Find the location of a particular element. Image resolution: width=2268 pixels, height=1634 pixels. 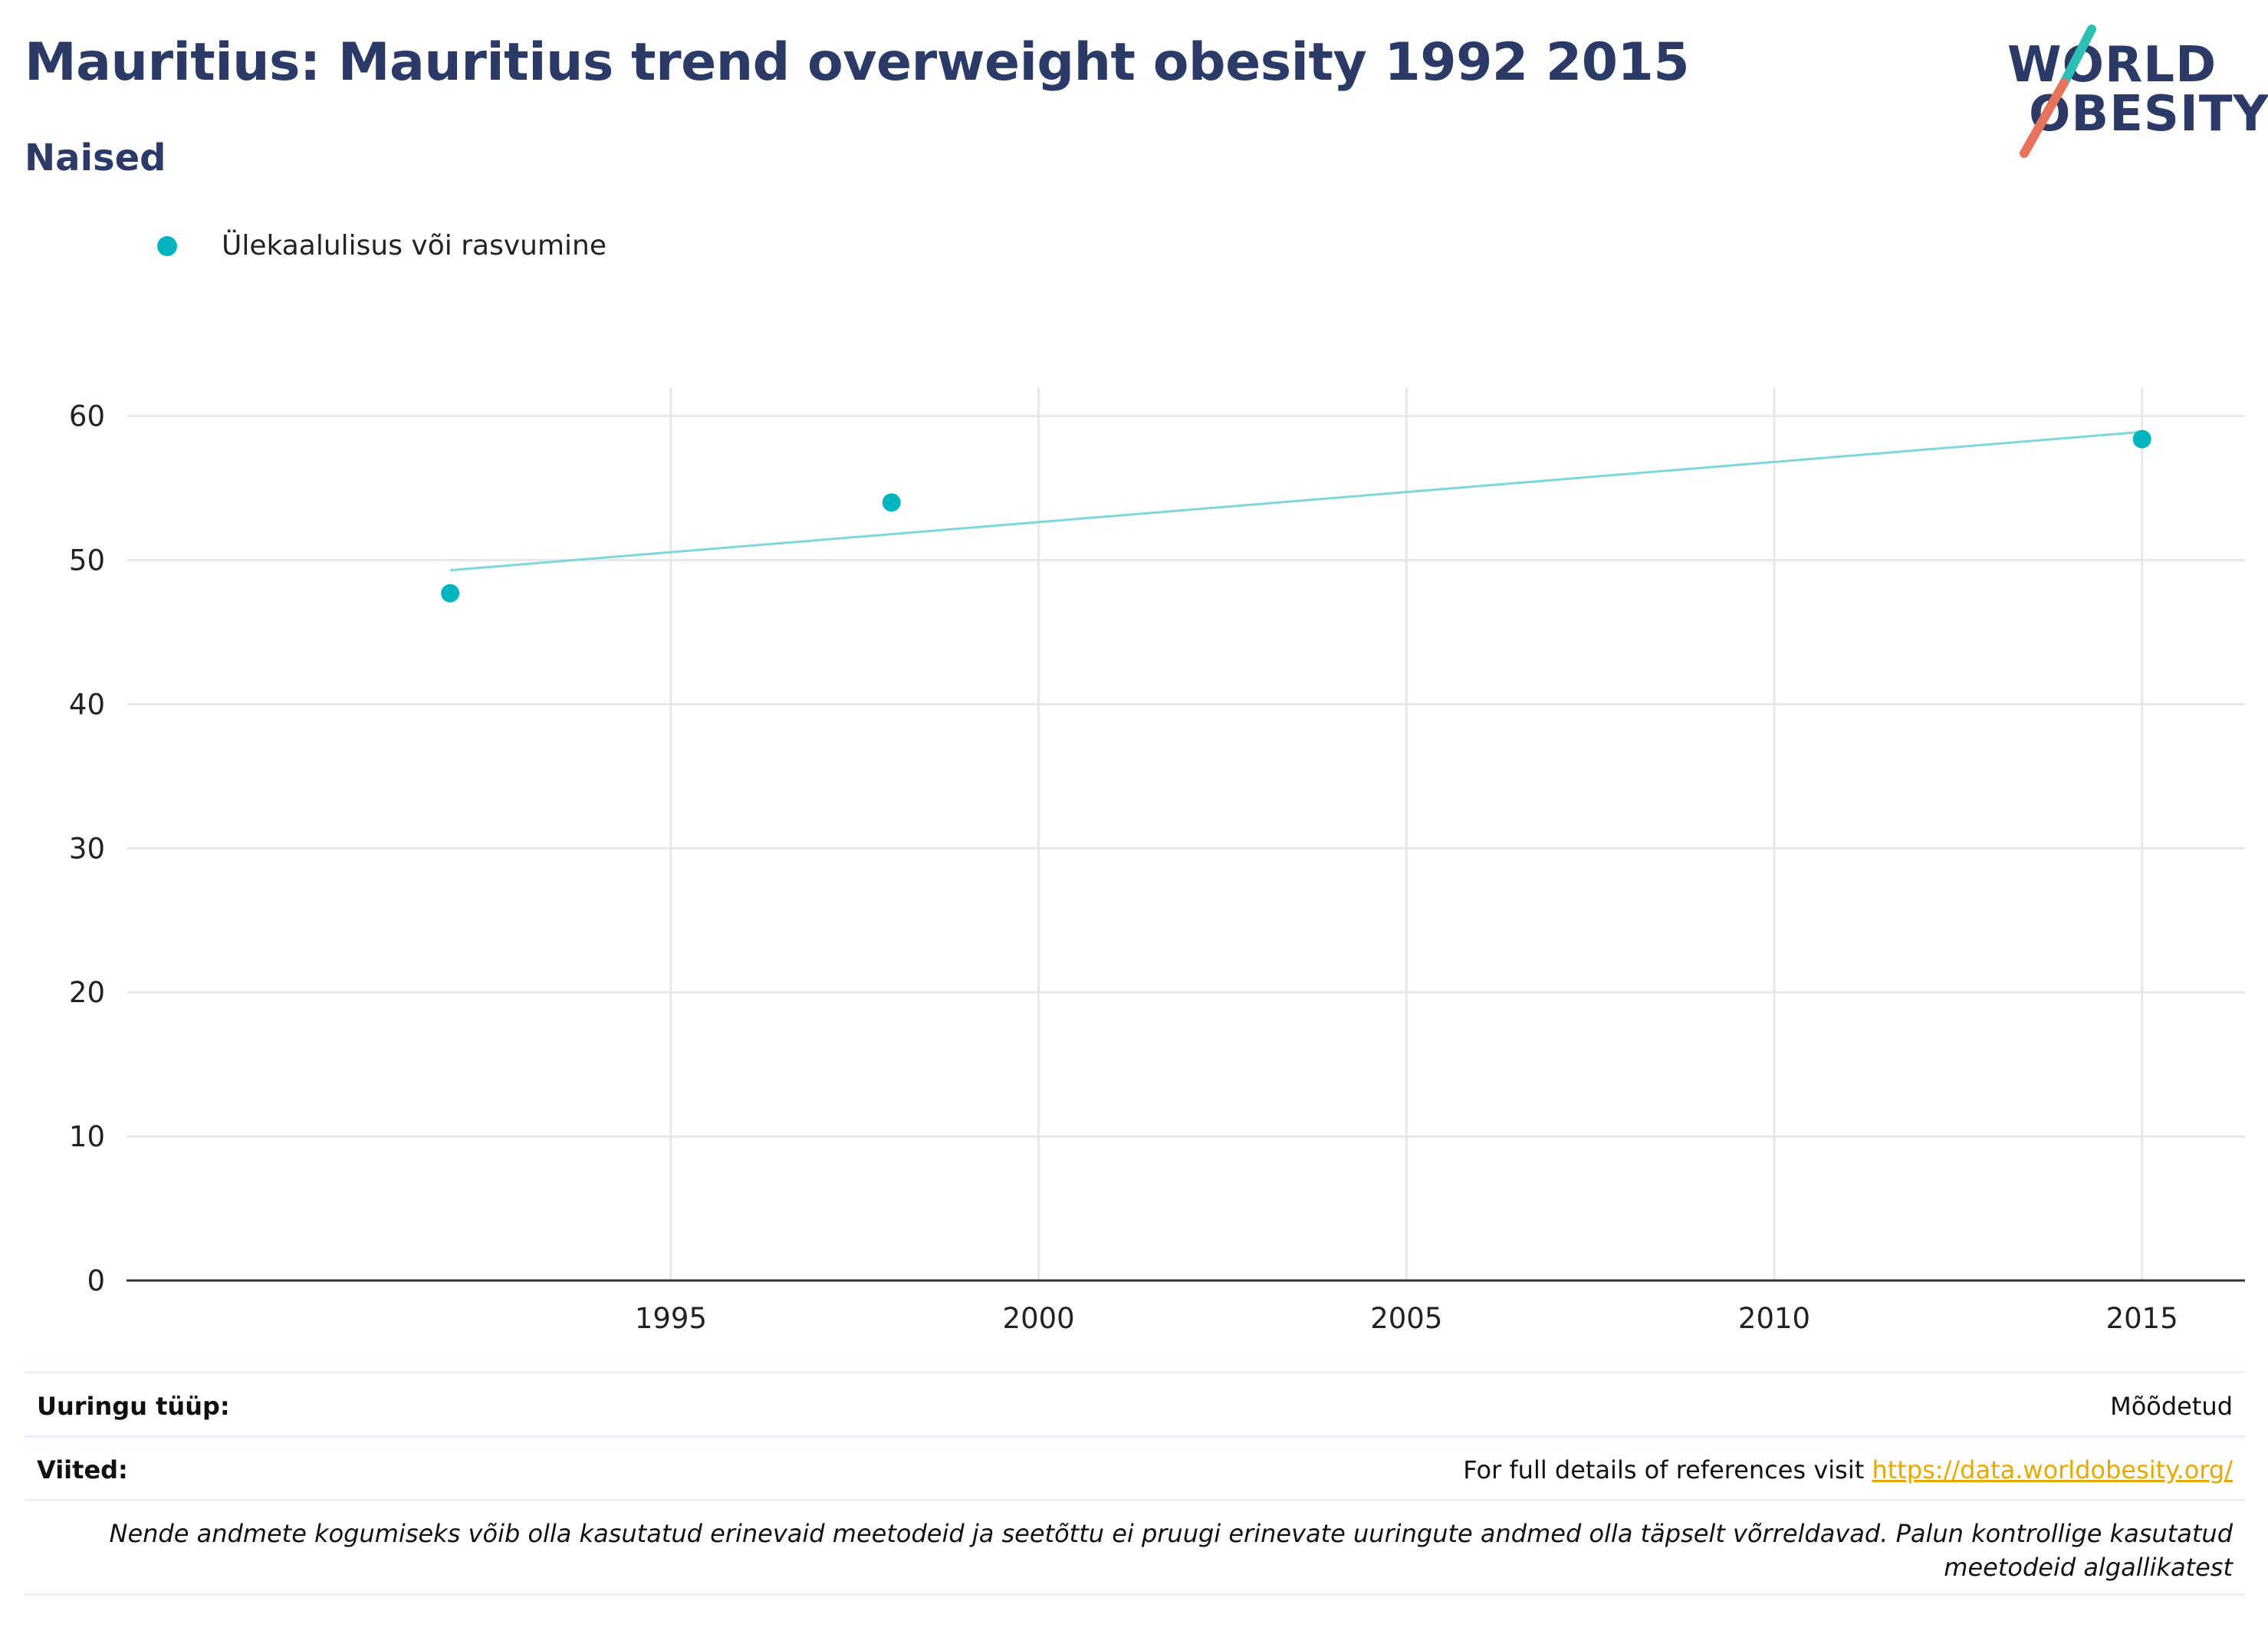

references-label: Viited: is located at coordinates (82, 1470).